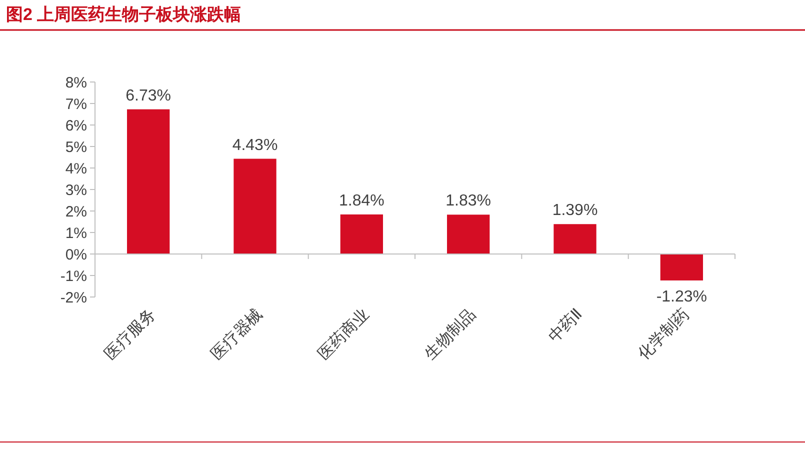  I want to click on y-tick-label: 4%, so click(76, 169).